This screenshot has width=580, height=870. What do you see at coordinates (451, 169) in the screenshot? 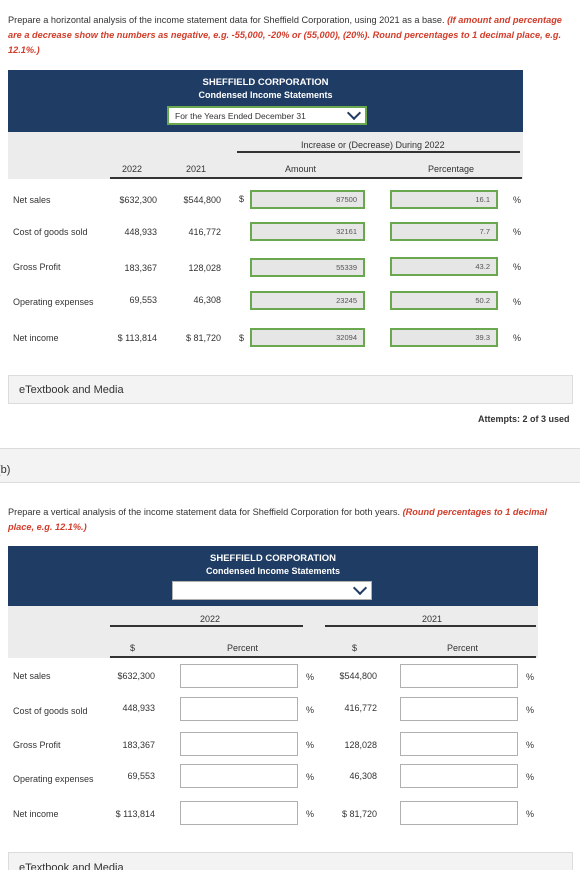
I see `percentage-header: Percentage` at bounding box center [451, 169].